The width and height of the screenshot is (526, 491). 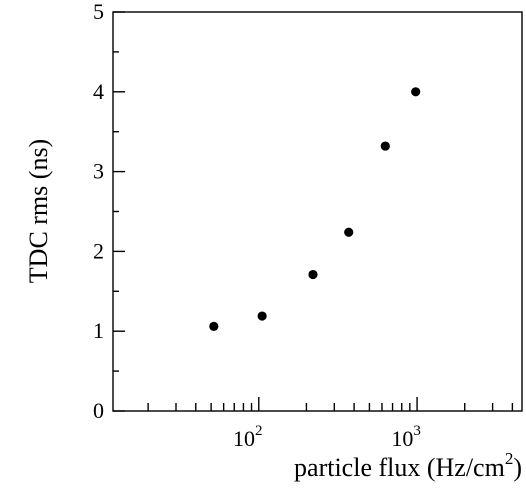 I want to click on y-tick-label: 4, so click(x=98, y=91).